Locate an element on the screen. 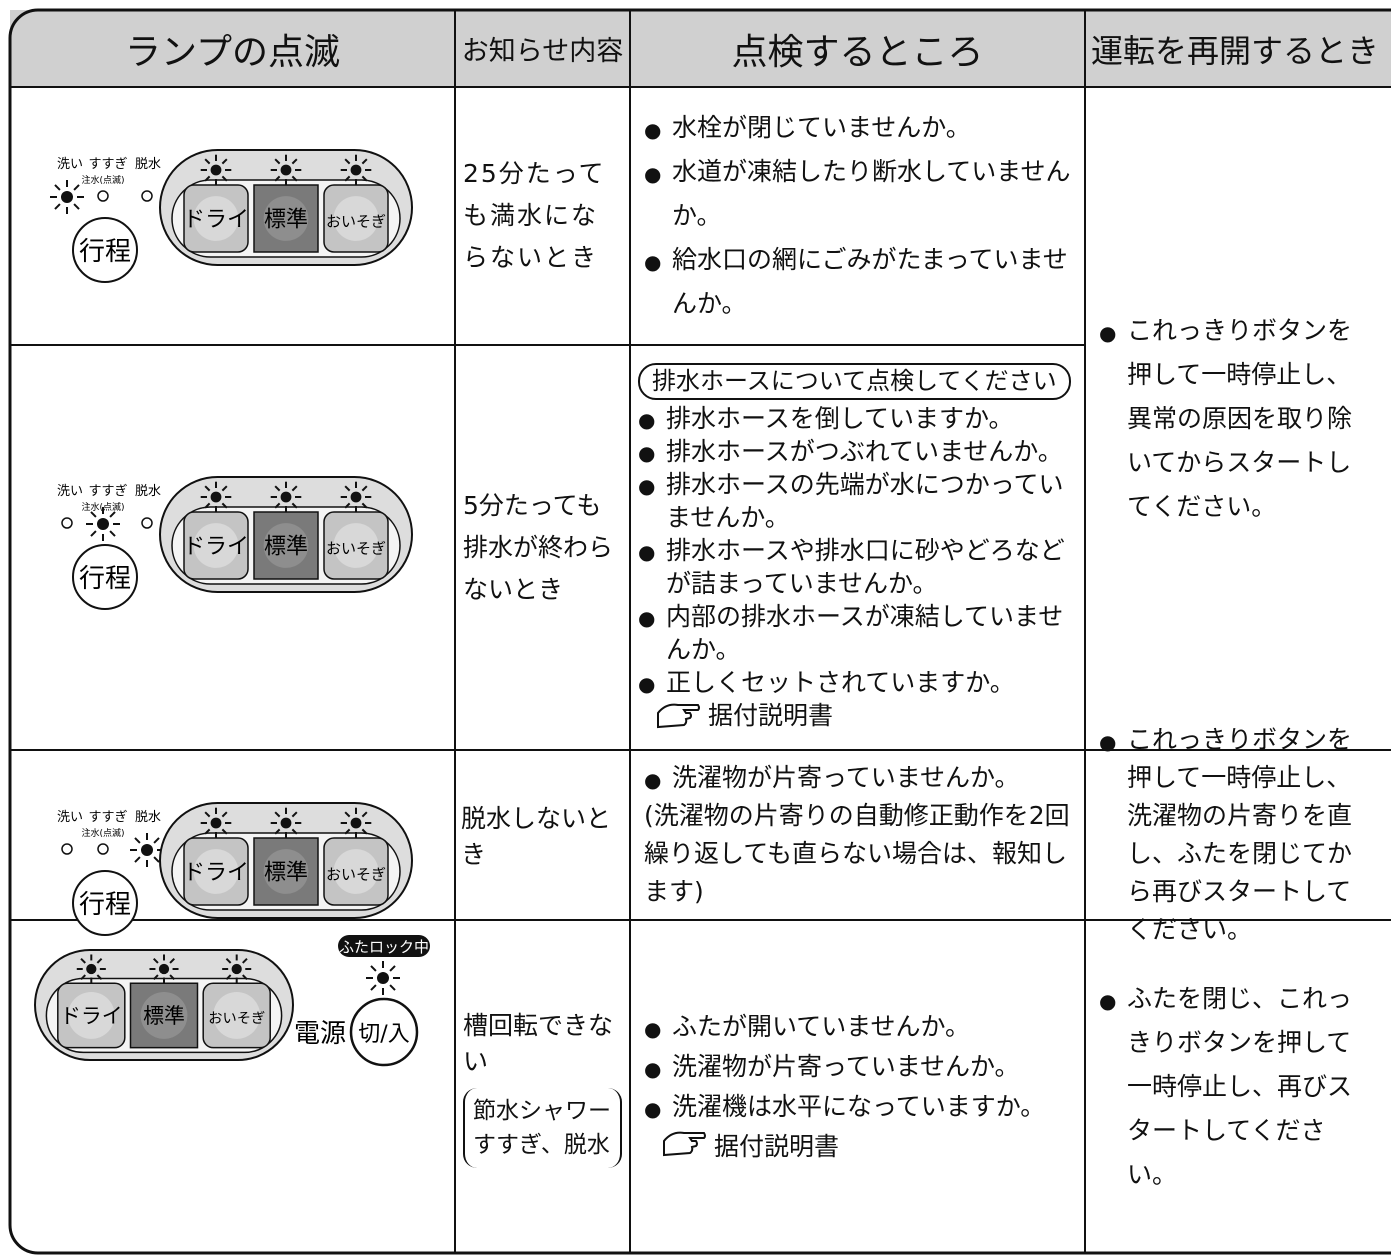 The width and height of the screenshot is (1391, 1259). power-switch-label: 切/入 is located at coordinates (383, 1034).